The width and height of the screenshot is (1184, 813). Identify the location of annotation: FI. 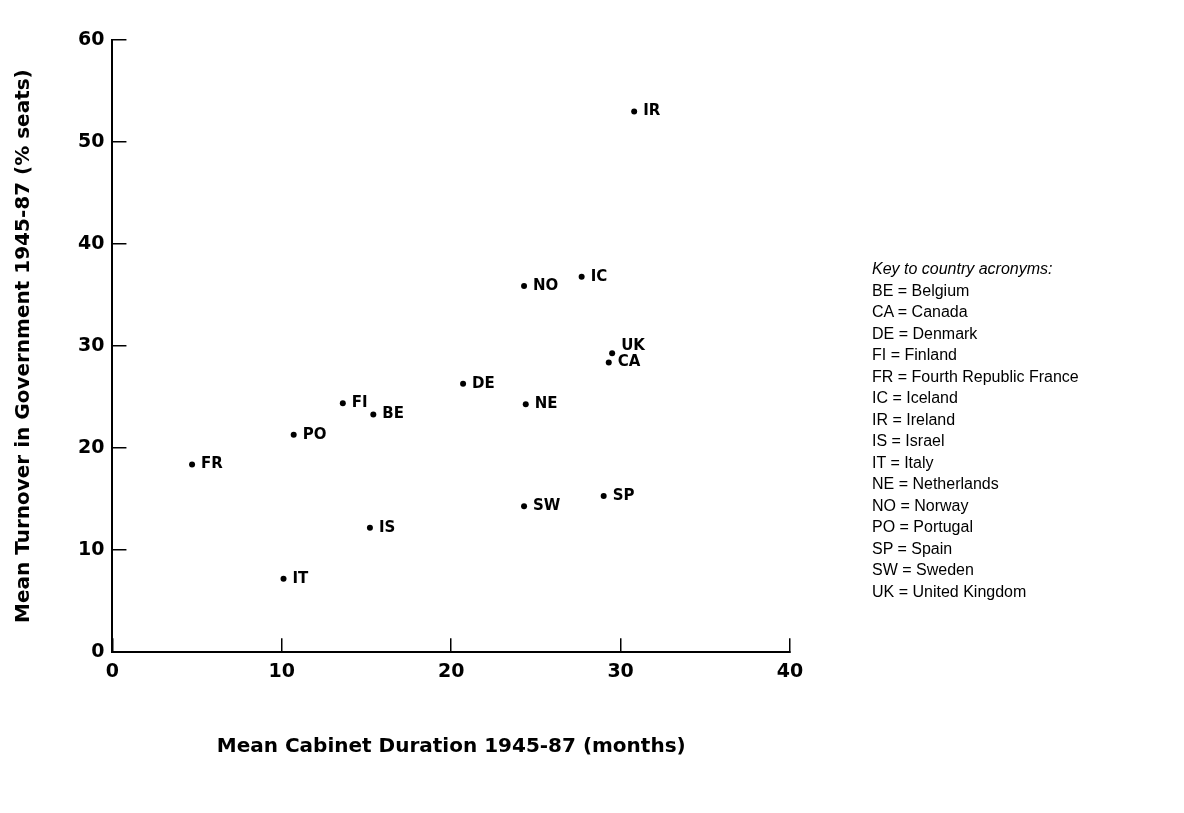
(359, 402).